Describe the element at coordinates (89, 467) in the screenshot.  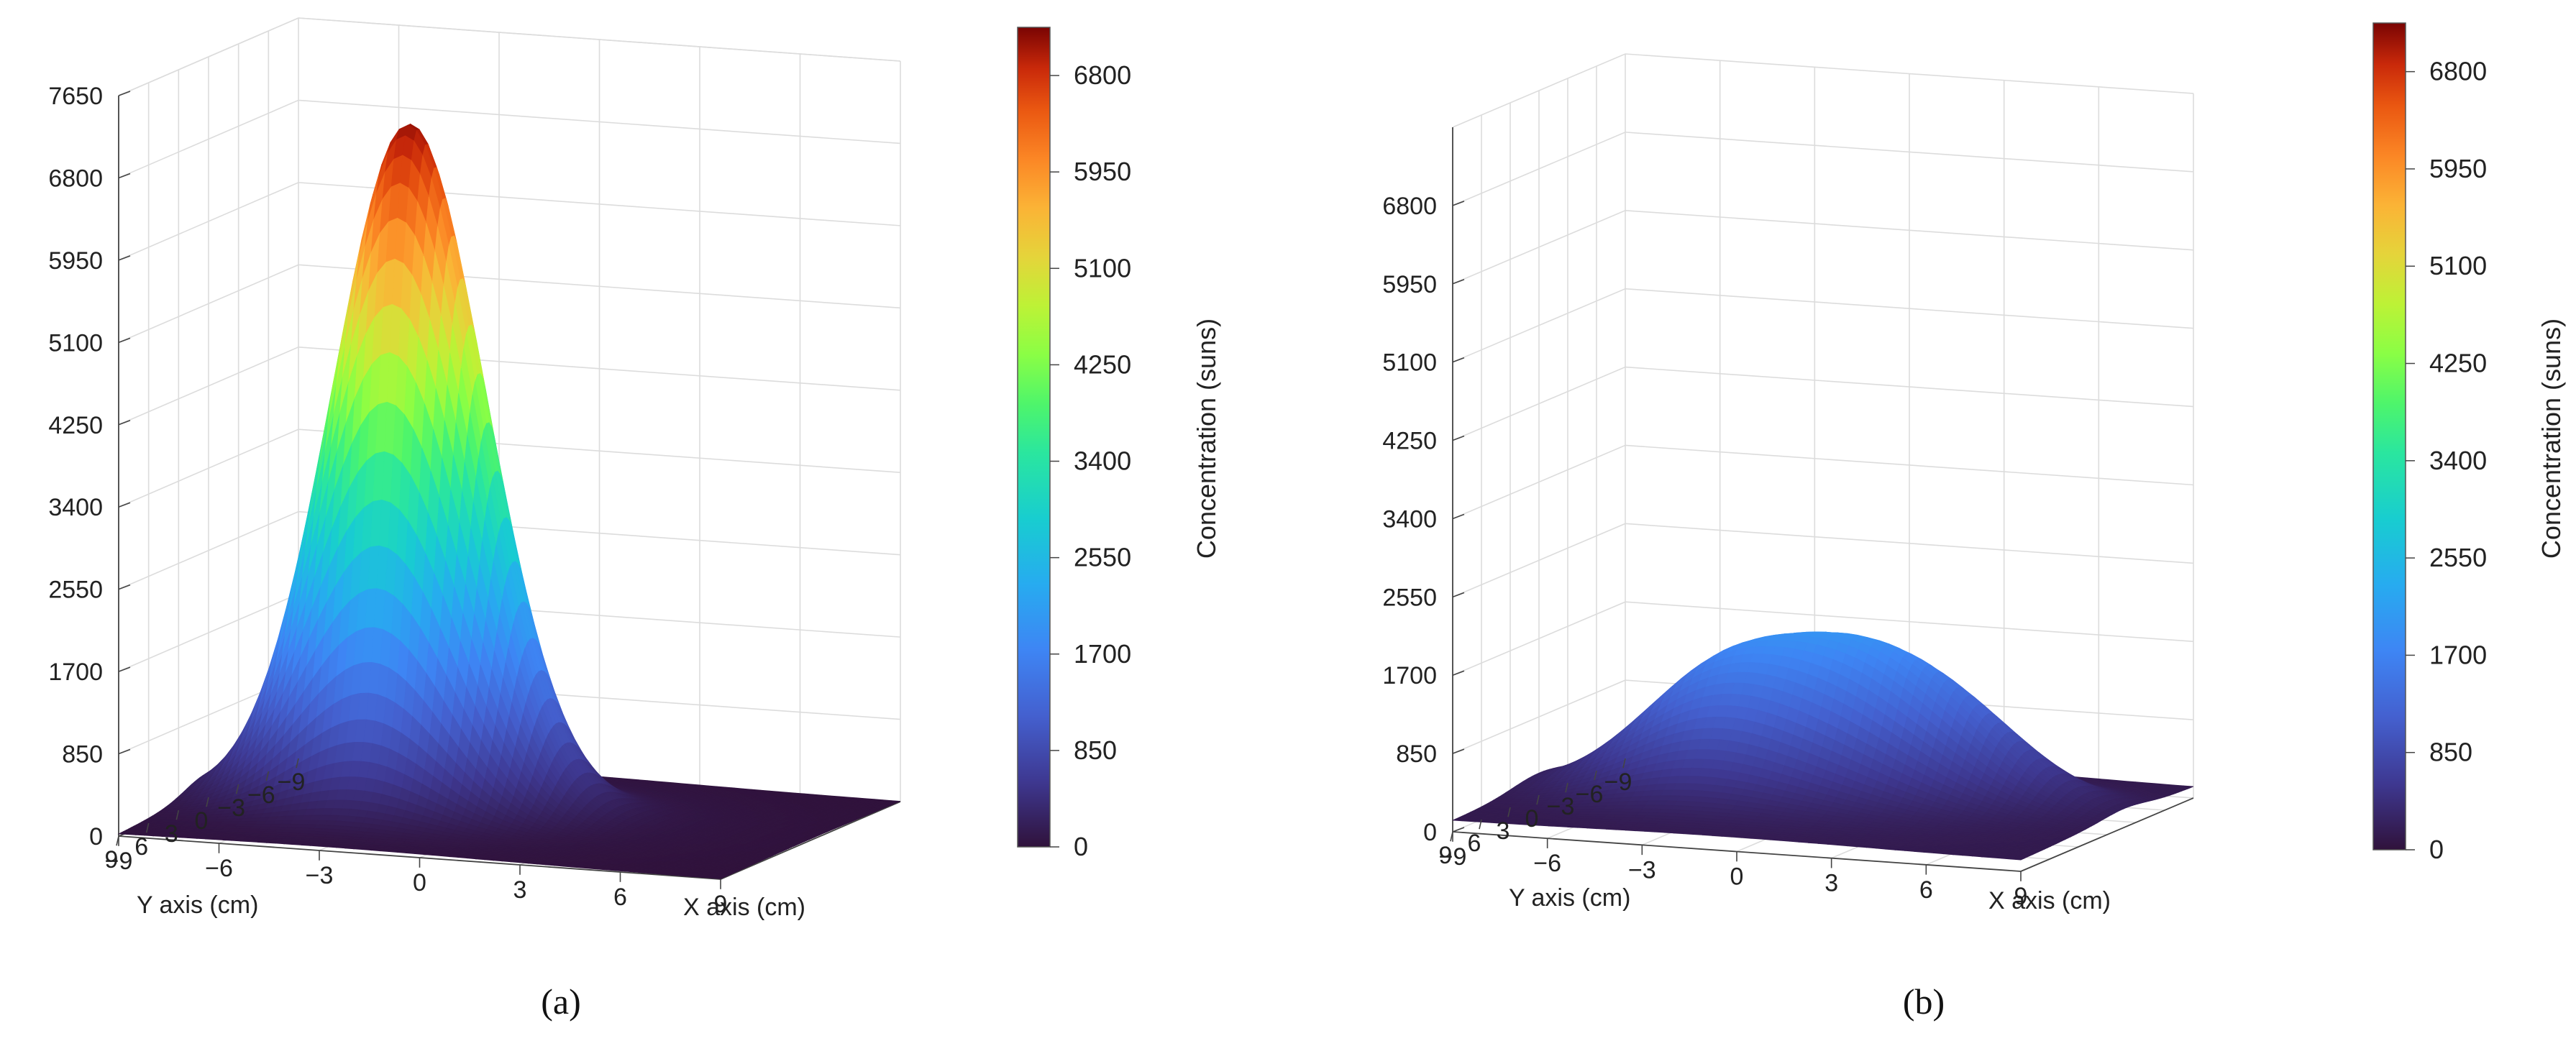
I see `panel-a-z-ticks: 0 850 1700 2550 3400 4250 5100 5950 6800 7650` at that location.